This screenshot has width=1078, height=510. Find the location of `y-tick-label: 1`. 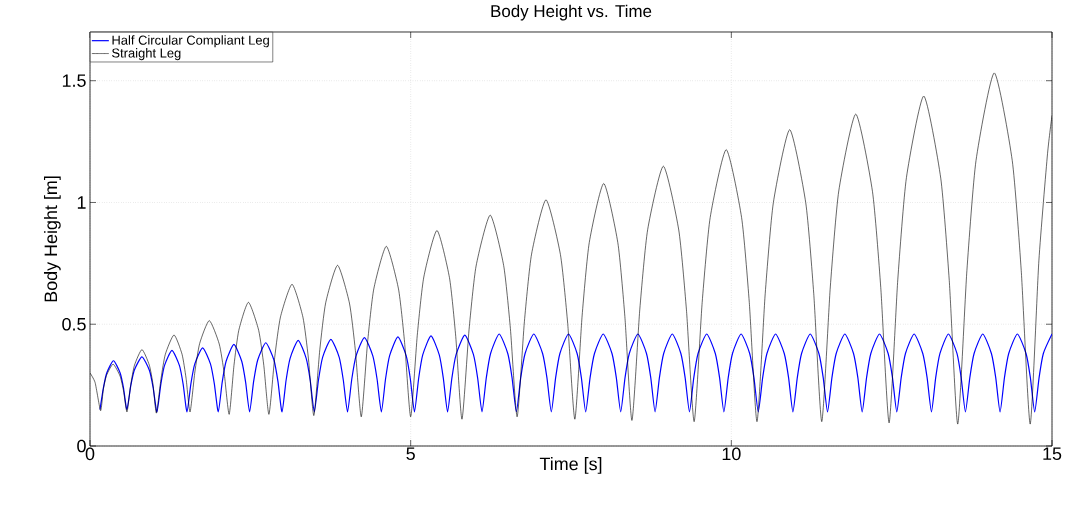

y-tick-label: 1 is located at coordinates (81, 202).